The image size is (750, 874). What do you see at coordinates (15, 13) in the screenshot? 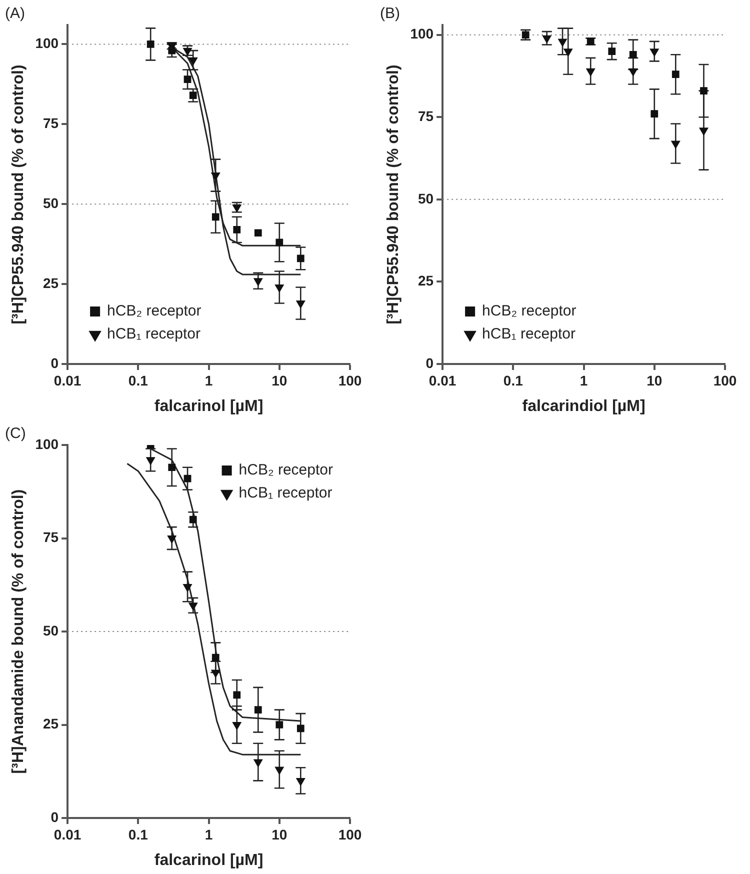
I see `chart-title: (A)` at bounding box center [15, 13].